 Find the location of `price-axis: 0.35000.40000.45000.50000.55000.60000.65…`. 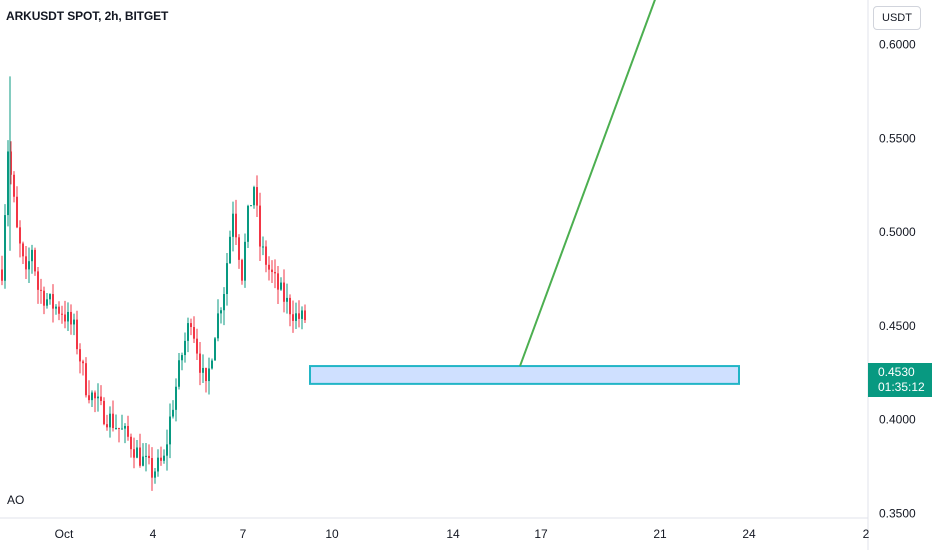

price-axis: 0.35000.40000.45000.50000.55000.60000.65… is located at coordinates (897, 260).